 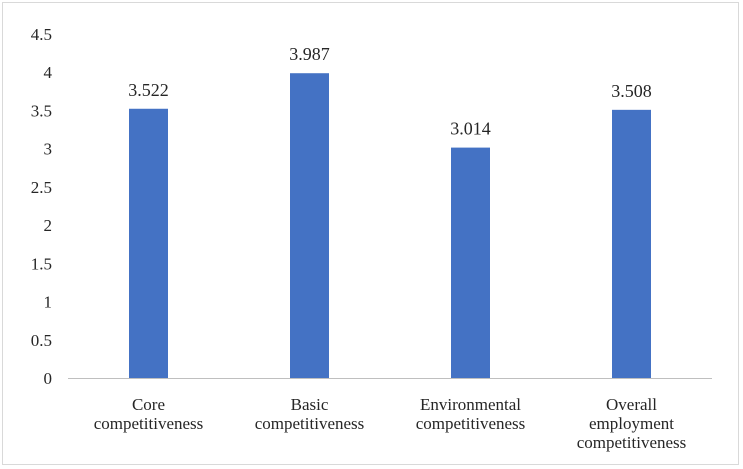 What do you see at coordinates (631, 423) in the screenshot?
I see `x-tick-label: employment` at bounding box center [631, 423].